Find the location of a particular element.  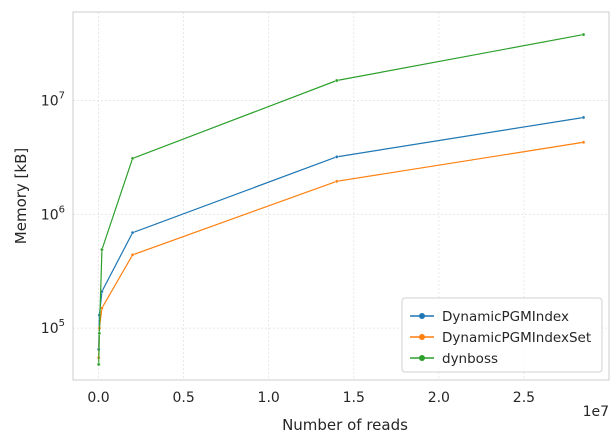

legend-box is located at coordinates (502, 335).